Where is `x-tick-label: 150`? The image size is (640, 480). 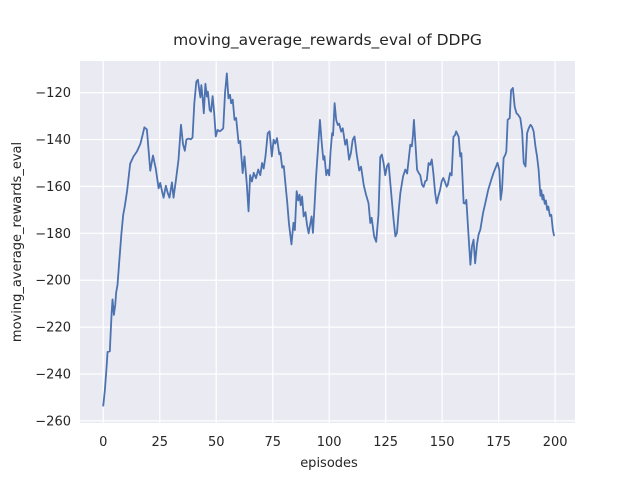 x-tick-label: 150 is located at coordinates (442, 442).